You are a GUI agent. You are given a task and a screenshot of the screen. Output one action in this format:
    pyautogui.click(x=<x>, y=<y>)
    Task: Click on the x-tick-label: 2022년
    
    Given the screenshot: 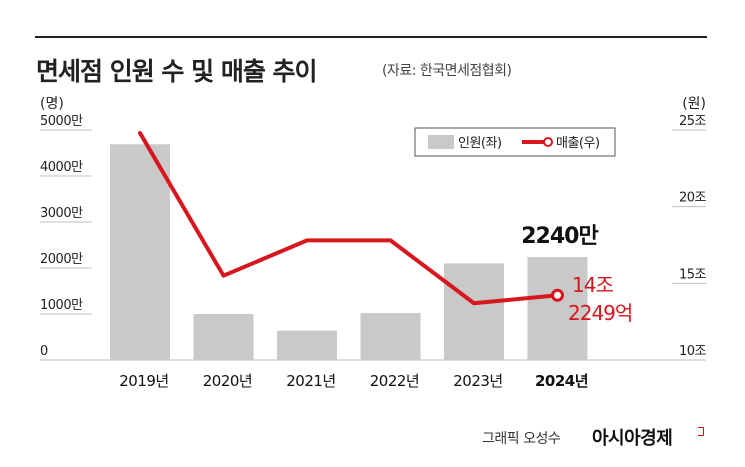 What is the action you would take?
    pyautogui.click(x=394, y=381)
    